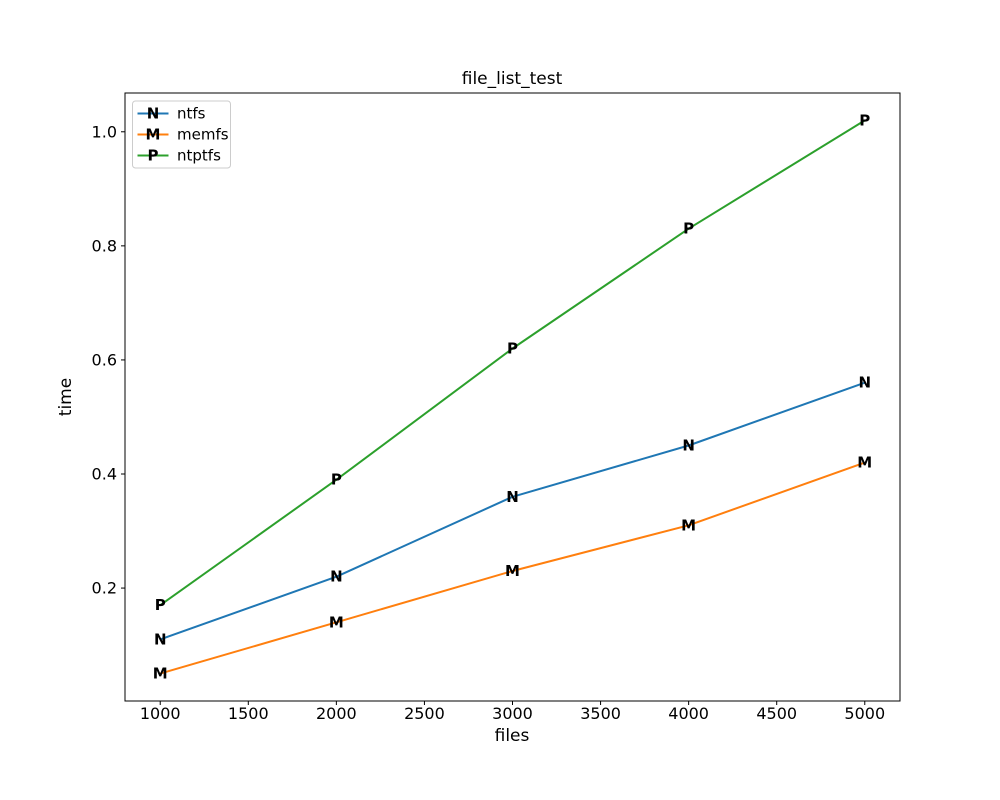  Describe the element at coordinates (512, 736) in the screenshot. I see `x-axis-label: files` at that location.